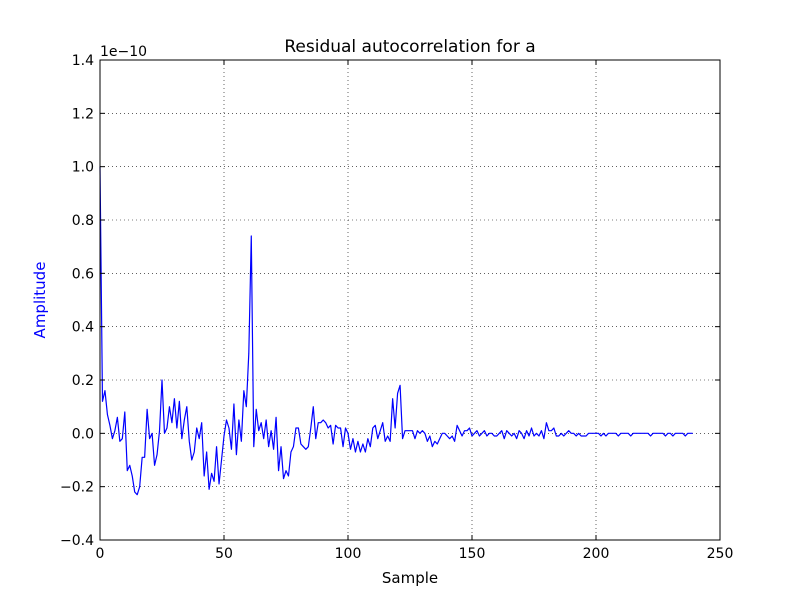  What do you see at coordinates (410, 578) in the screenshot?
I see `x-axis-label: Sample` at bounding box center [410, 578].